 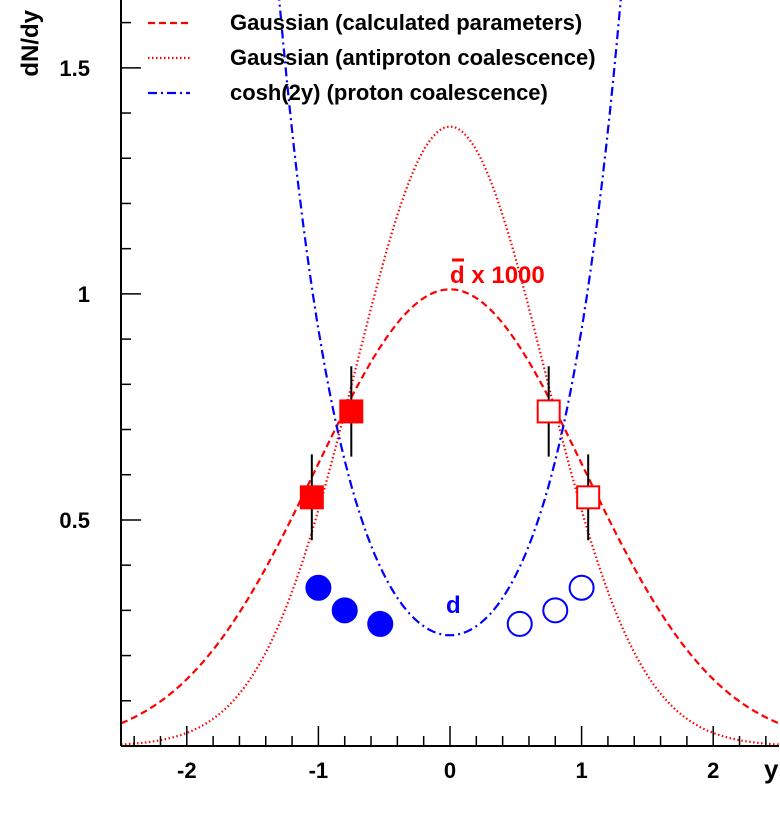 What do you see at coordinates (389, 92) in the screenshot?
I see `legend-label: cosh(2y) (proton coalescence)` at bounding box center [389, 92].